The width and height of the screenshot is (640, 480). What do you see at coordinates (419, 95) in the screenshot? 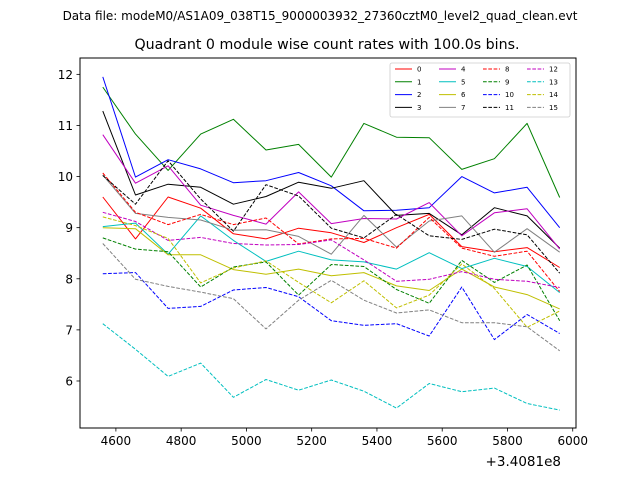
I see `legend-label-2: 2` at bounding box center [419, 95].